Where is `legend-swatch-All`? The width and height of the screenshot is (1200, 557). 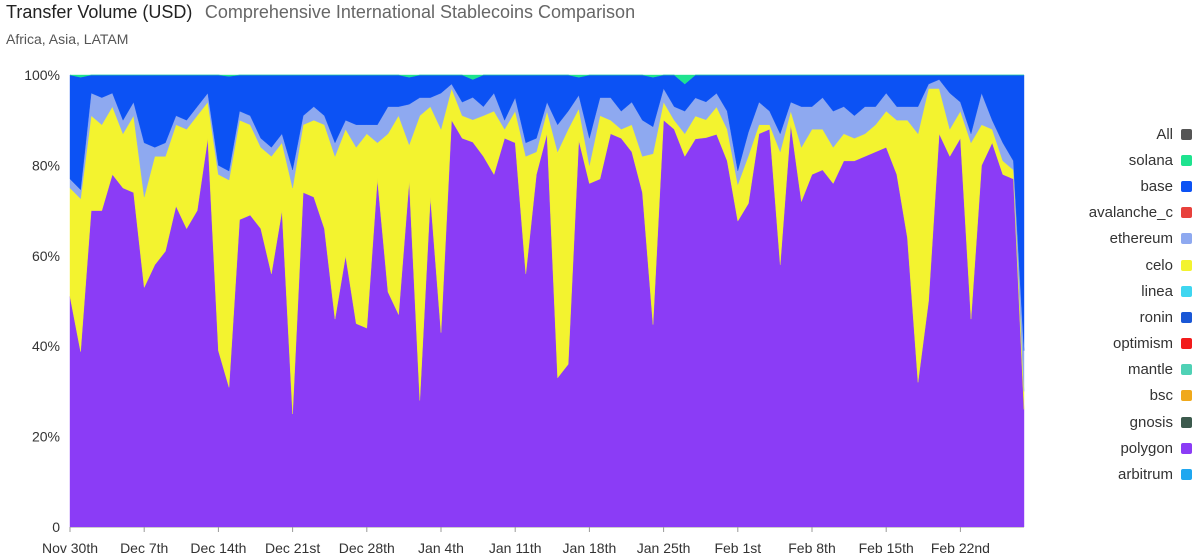
legend-swatch-All is located at coordinates (1186, 134).